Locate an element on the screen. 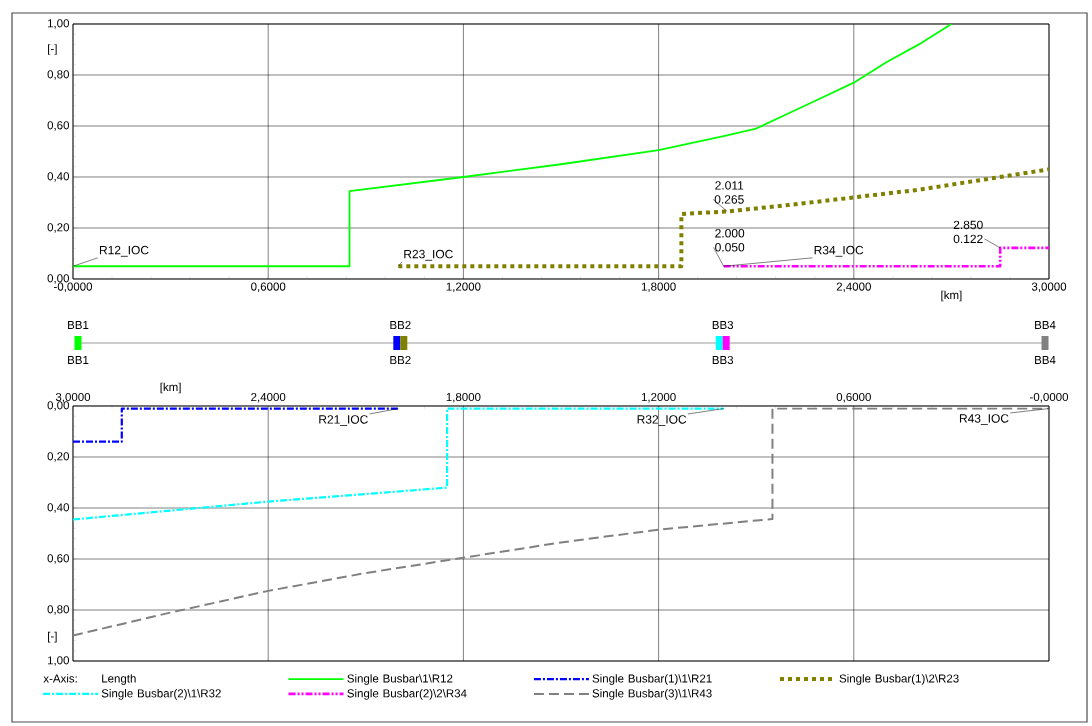  annotation: R23_IOC is located at coordinates (428, 255).